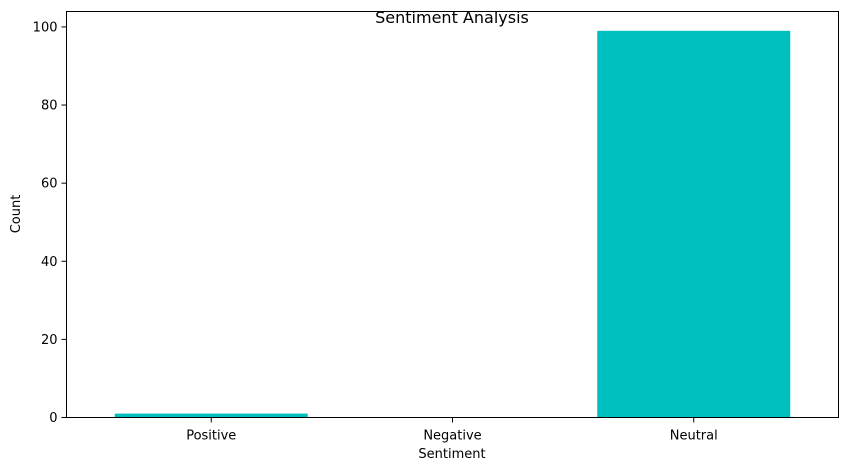  What do you see at coordinates (53, 418) in the screenshot?
I see `y-tick-label: 0` at bounding box center [53, 418].